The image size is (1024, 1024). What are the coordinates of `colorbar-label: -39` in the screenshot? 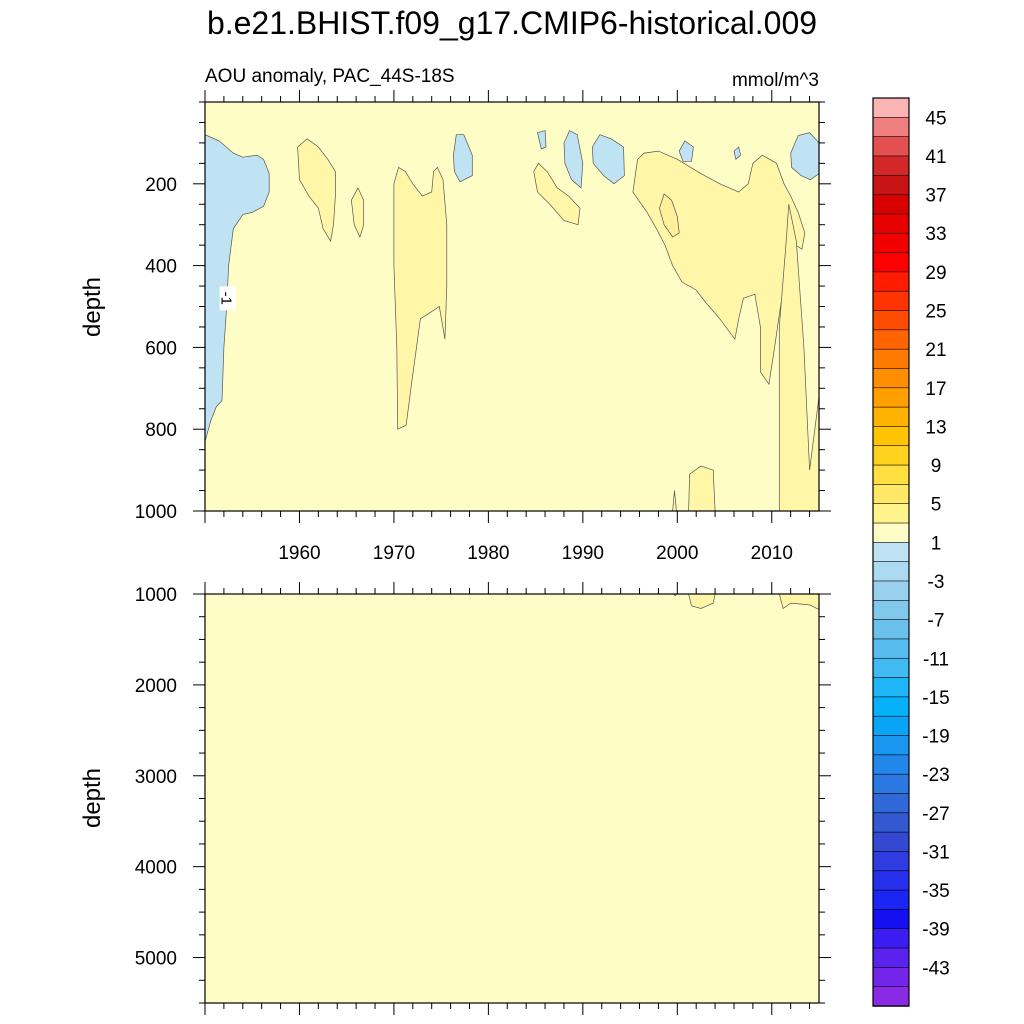 It's located at (935, 930).